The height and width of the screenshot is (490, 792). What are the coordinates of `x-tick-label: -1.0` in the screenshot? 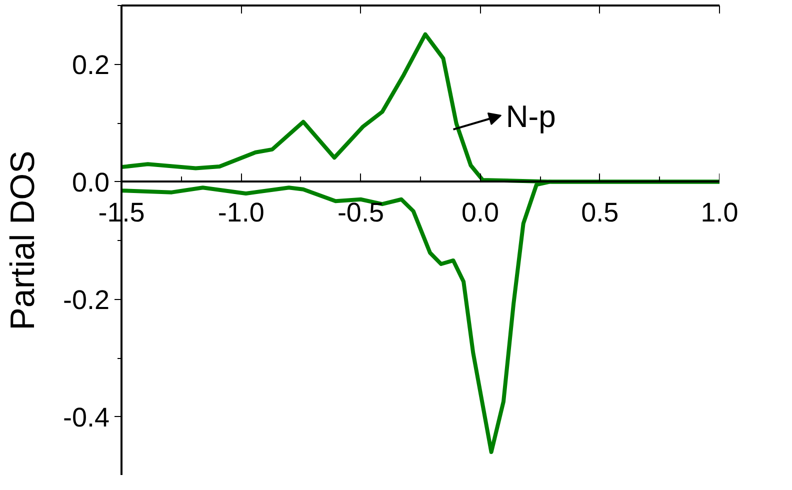 It's located at (241, 213).